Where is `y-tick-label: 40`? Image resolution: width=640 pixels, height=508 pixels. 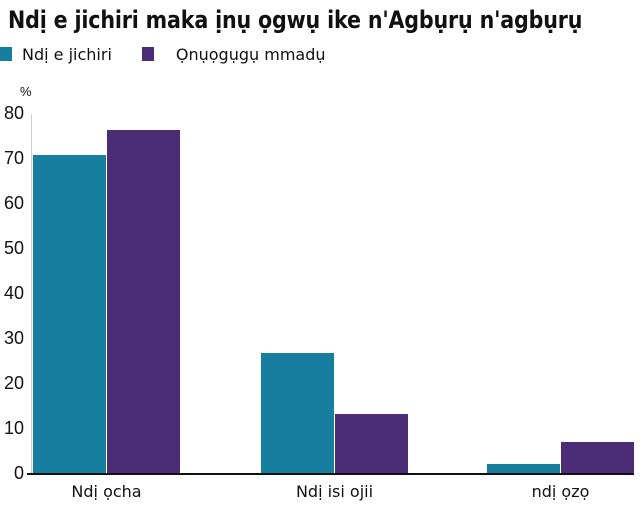 y-tick-label: 40 is located at coordinates (13, 293).